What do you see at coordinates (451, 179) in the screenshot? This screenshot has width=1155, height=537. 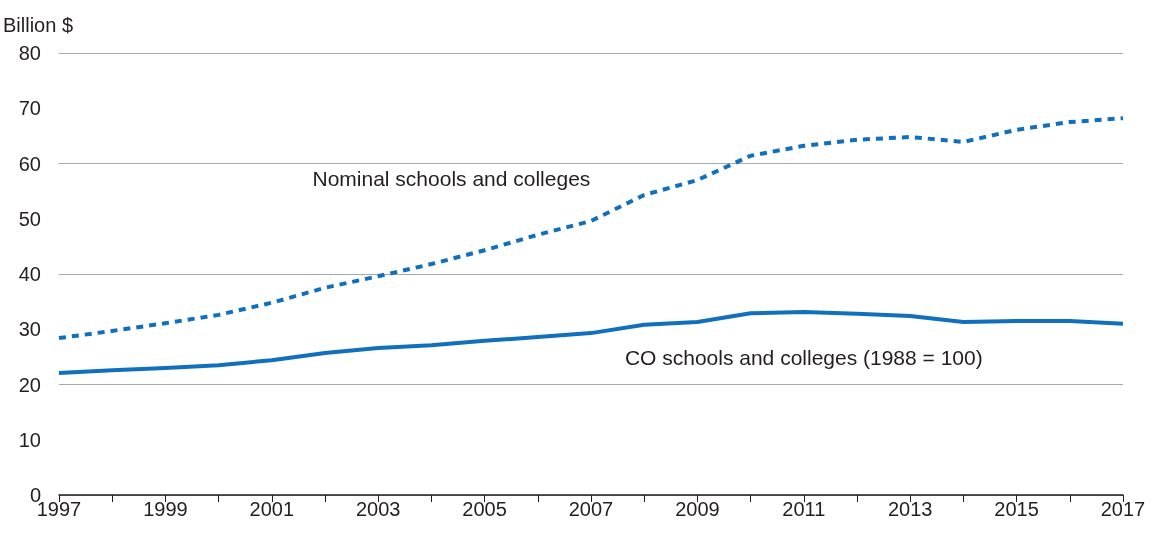 I see `series-label: Nominal schools and colleges` at bounding box center [451, 179].